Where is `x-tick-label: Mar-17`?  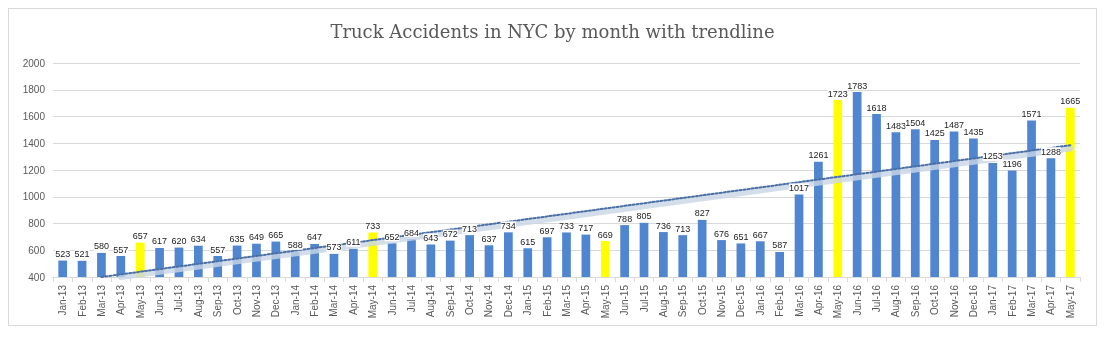
x-tick-label: Mar-17 is located at coordinates (1032, 300).